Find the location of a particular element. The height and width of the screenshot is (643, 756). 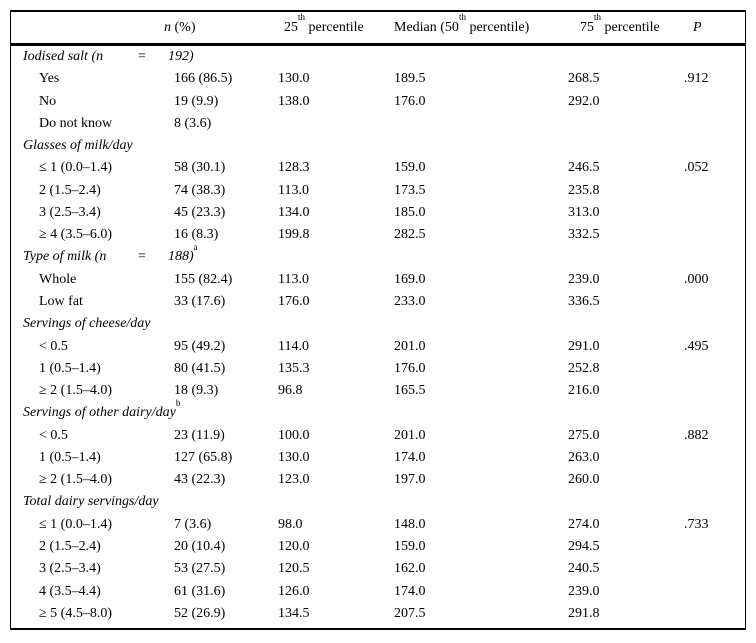

row-label: ≥ 5 (4.5–8.0) is located at coordinates (76, 613).